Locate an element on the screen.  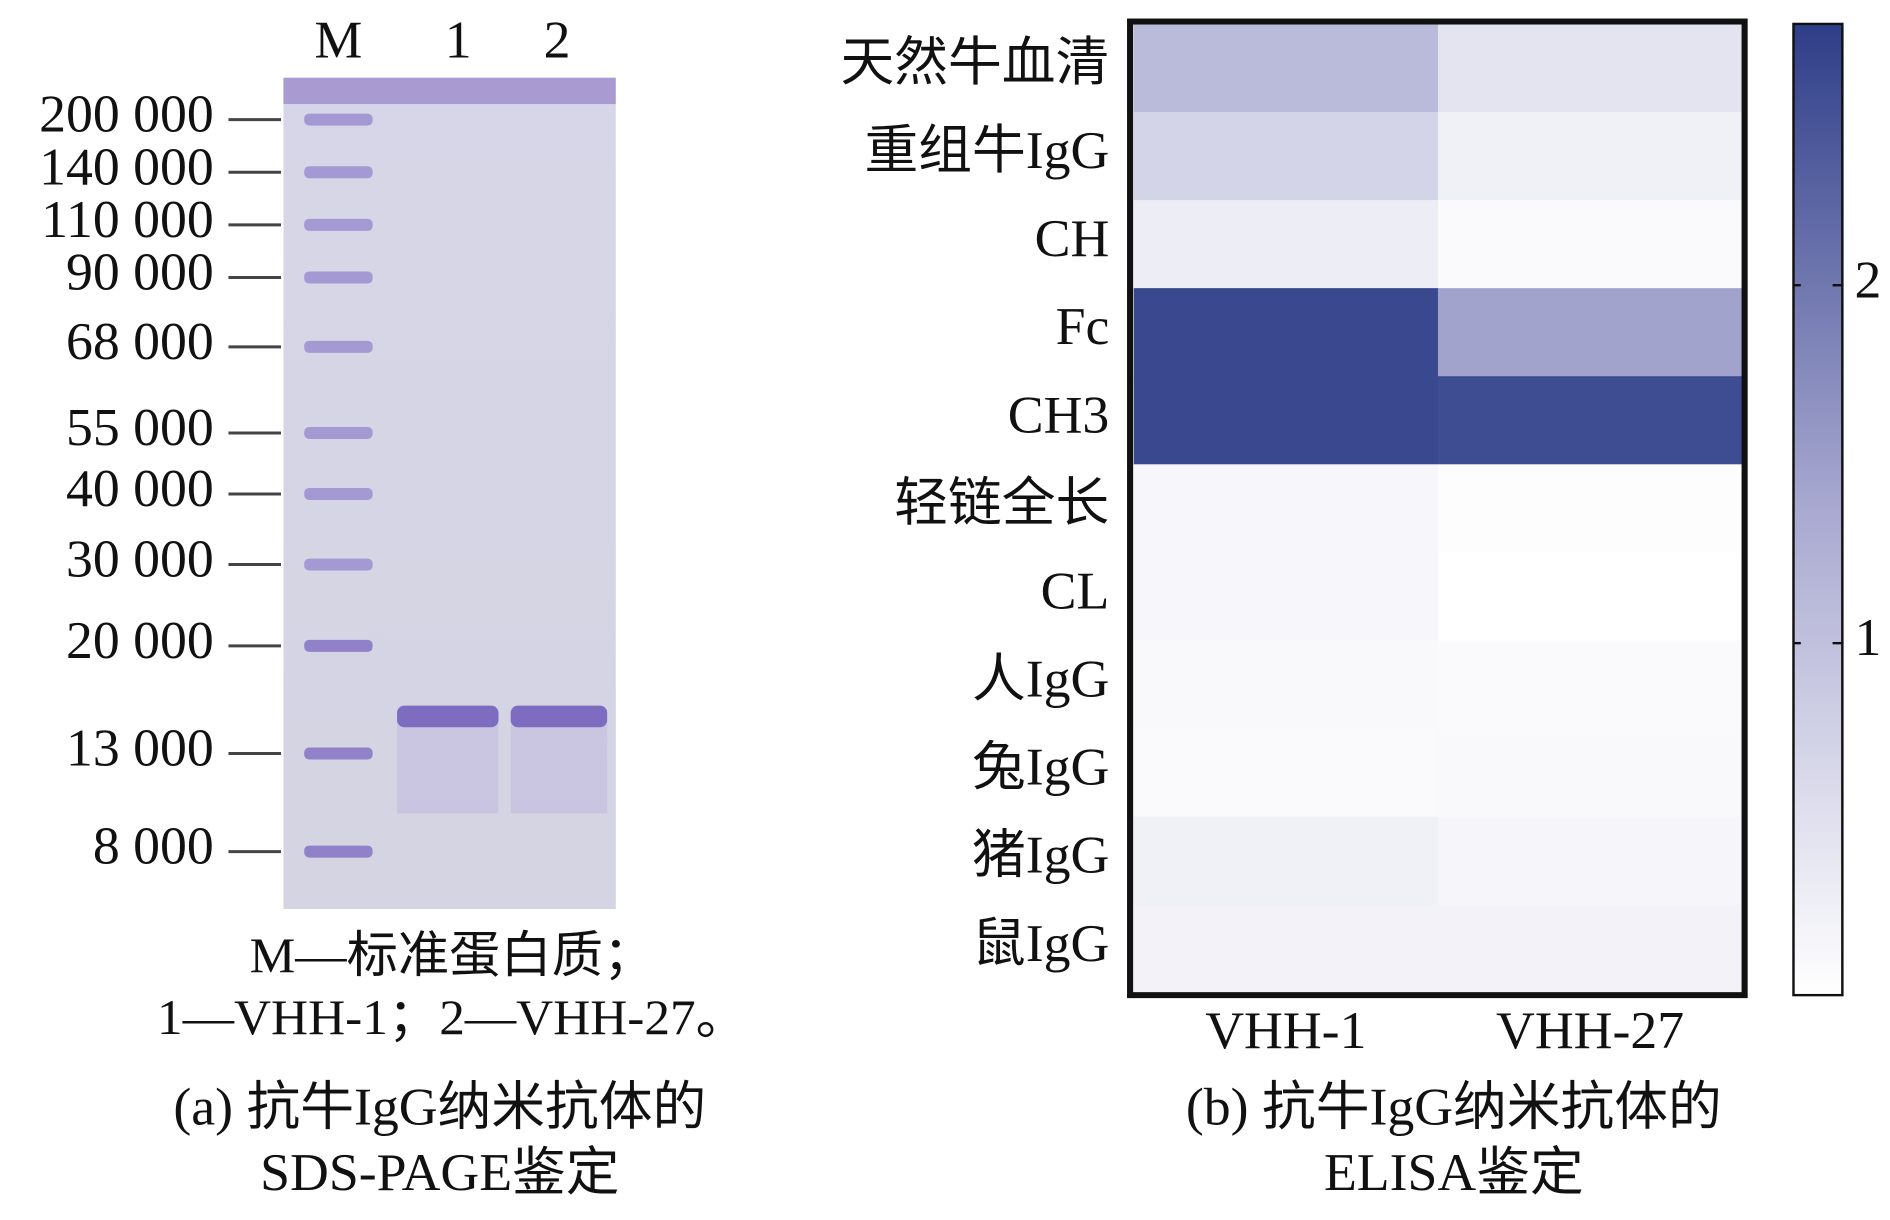
row-label: 人IgG is located at coordinates (1040, 679).